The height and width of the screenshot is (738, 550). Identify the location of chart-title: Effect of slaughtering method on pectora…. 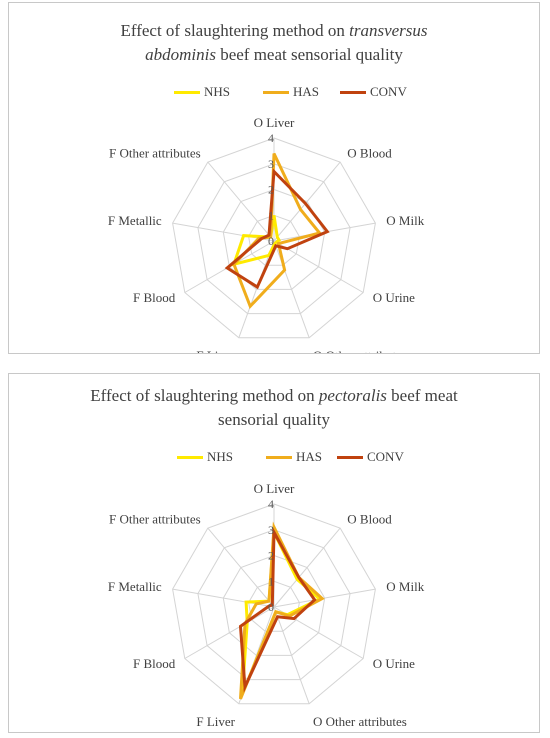
(274, 408).